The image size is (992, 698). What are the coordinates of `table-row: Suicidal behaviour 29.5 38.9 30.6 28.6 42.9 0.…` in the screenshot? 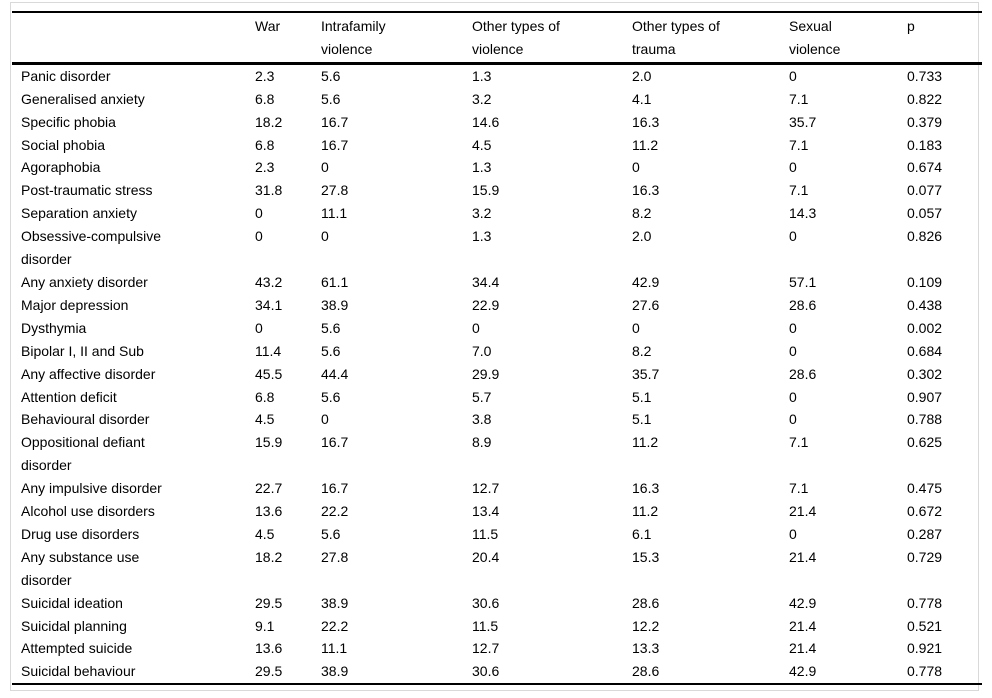 It's located at (497, 672).